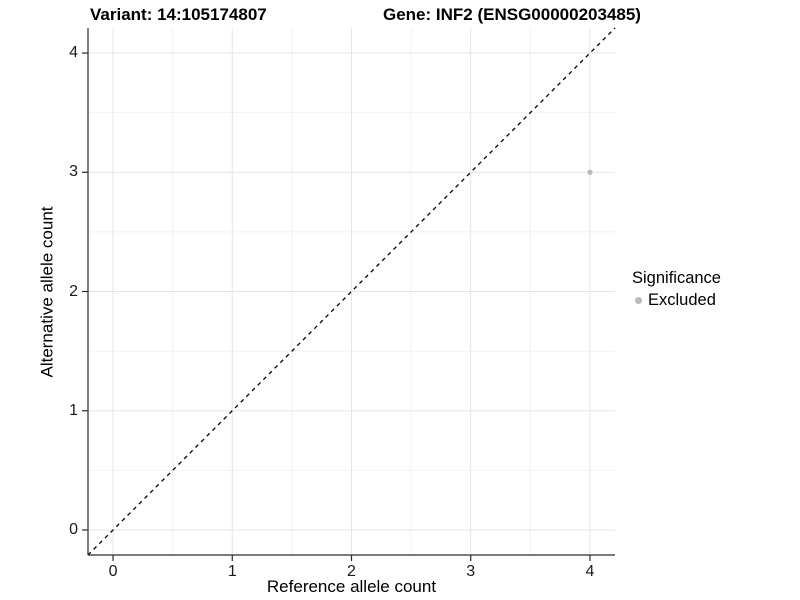 This screenshot has height=600, width=800. I want to click on legend-title: Significance, so click(676, 278).